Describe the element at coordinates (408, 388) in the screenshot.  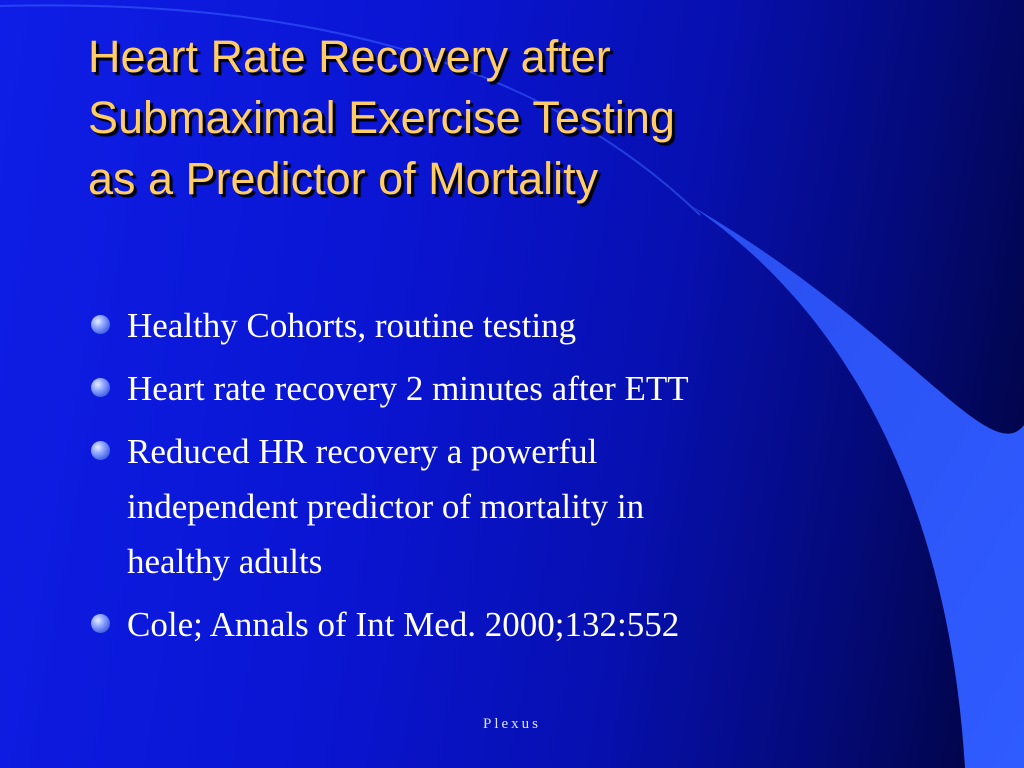
I see `bullet-line: Heart rate recovery 2 minutes after ETT` at that location.